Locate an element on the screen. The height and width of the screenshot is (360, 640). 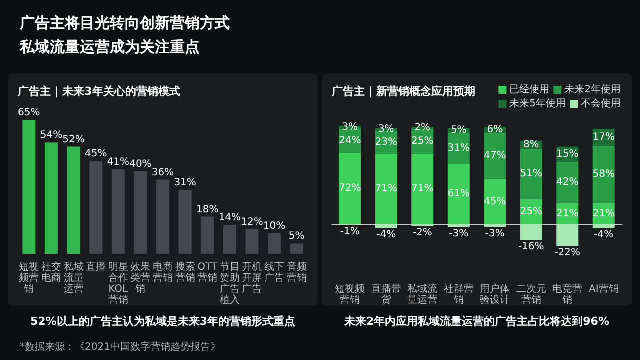
data-label: 61% is located at coordinates (459, 194).